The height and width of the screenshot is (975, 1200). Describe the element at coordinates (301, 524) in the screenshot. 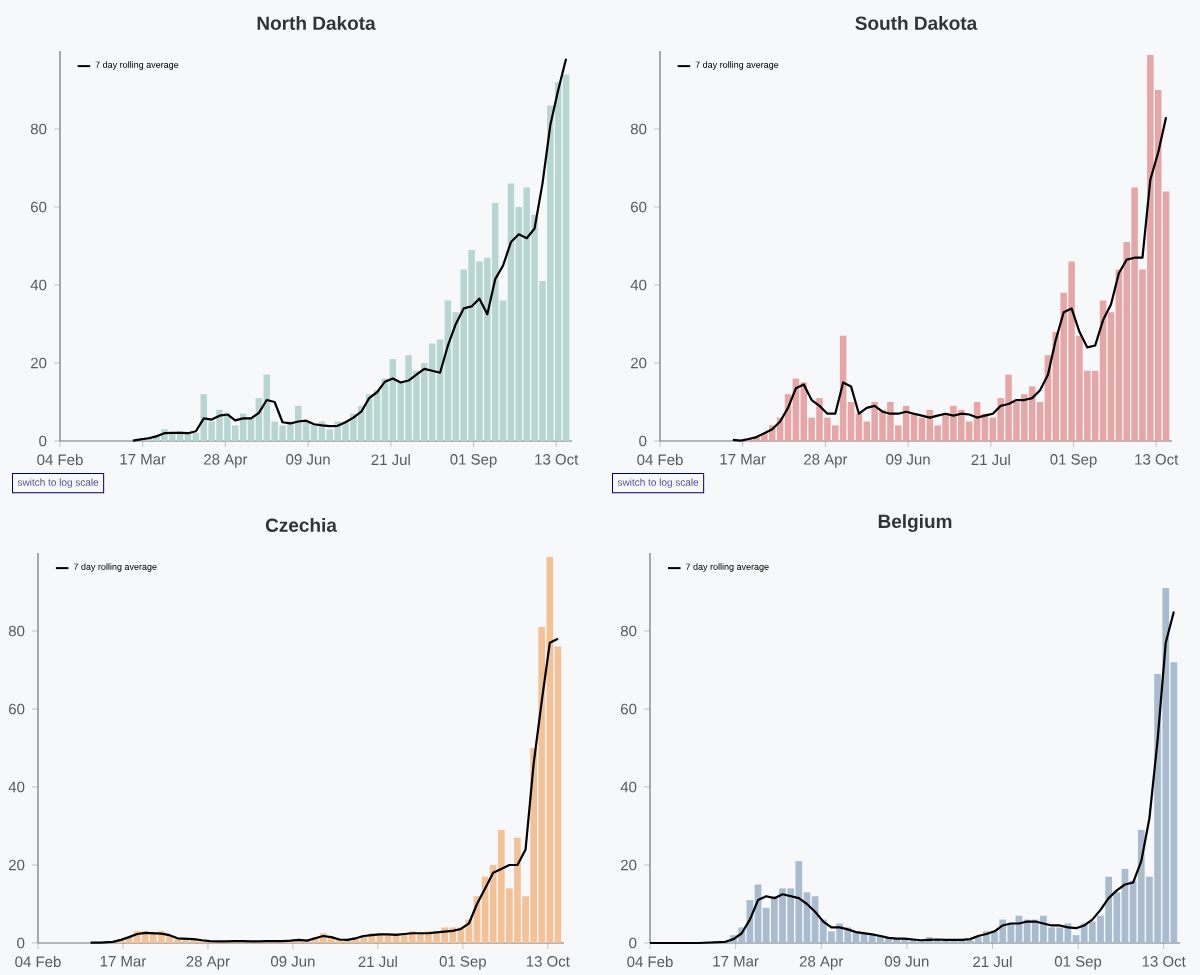

I see `chart-title: Czechia` at that location.